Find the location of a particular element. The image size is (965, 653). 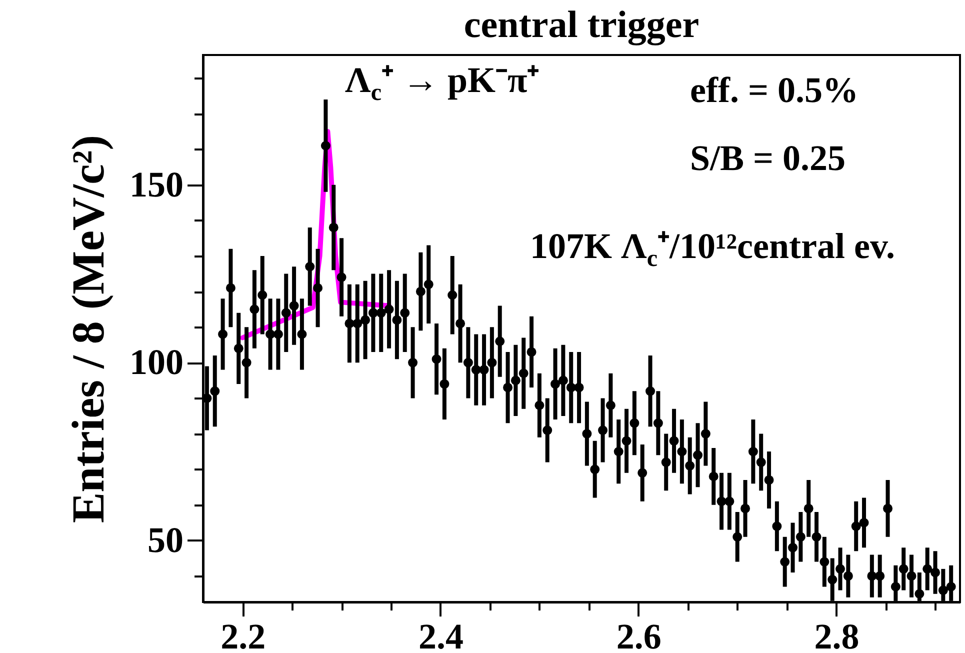

annotation: eff. = 0.5% is located at coordinates (774, 90).